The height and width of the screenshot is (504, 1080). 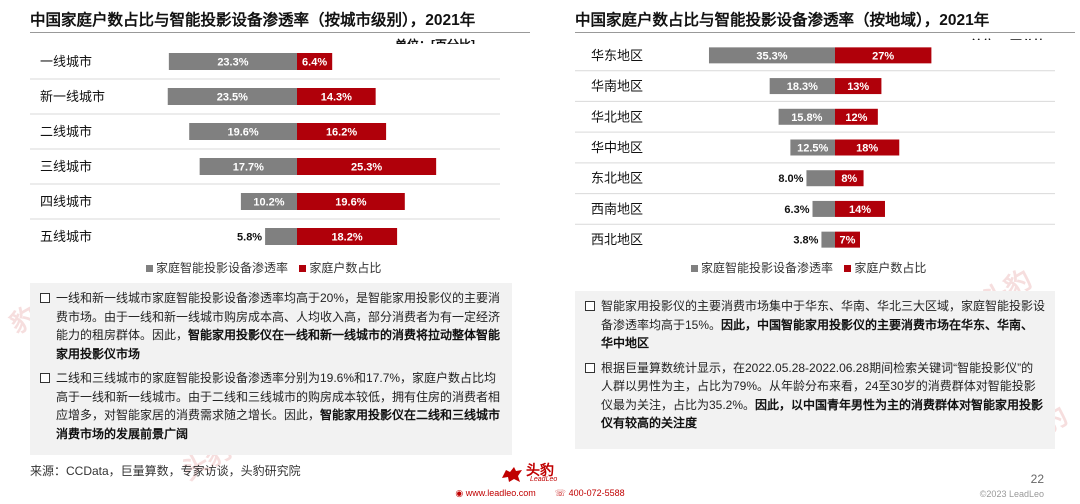 What do you see at coordinates (253, 20) in the screenshot?
I see `chart-title: 中国家庭户数占比与智能投影设备渗透率（按城市级别），2021年` at bounding box center [253, 20].